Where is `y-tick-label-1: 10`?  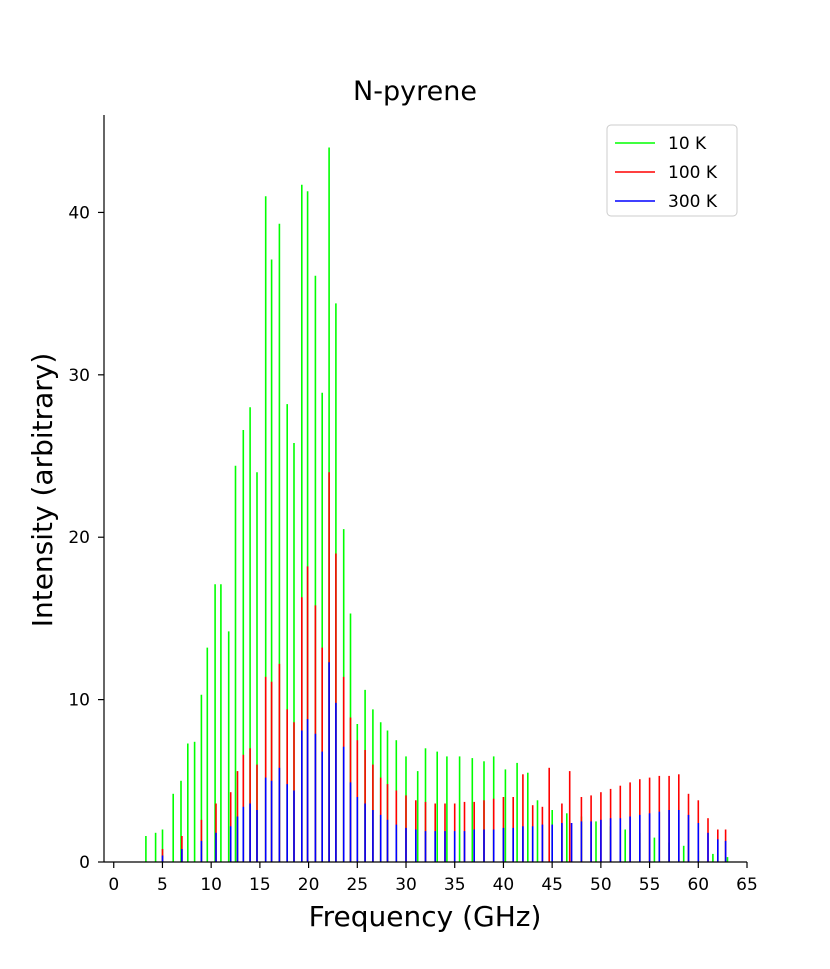
y-tick-label-1: 10 is located at coordinates (79, 701).